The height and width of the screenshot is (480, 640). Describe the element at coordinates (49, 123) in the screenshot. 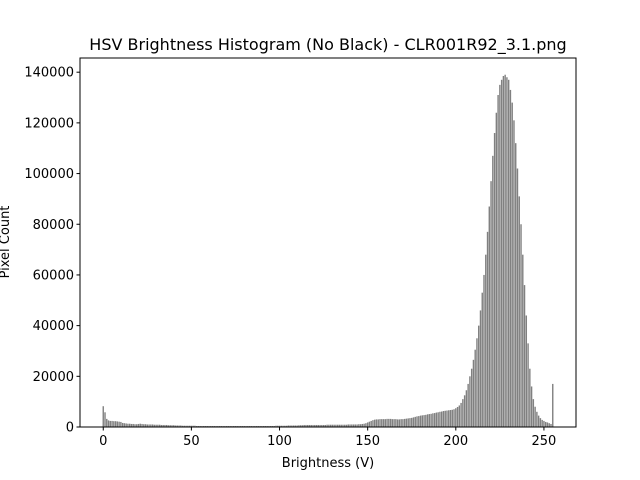

I see `y-tick-label: 120000` at that location.